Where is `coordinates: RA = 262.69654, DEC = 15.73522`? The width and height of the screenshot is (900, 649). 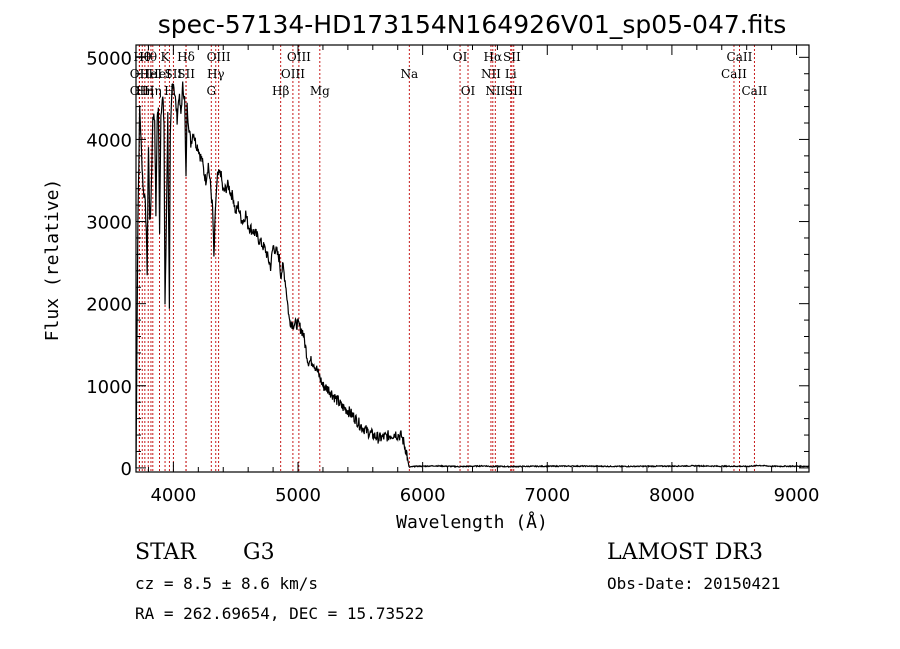
coordinates: RA = 262.69654, DEC = 15.73522 is located at coordinates (279, 613).